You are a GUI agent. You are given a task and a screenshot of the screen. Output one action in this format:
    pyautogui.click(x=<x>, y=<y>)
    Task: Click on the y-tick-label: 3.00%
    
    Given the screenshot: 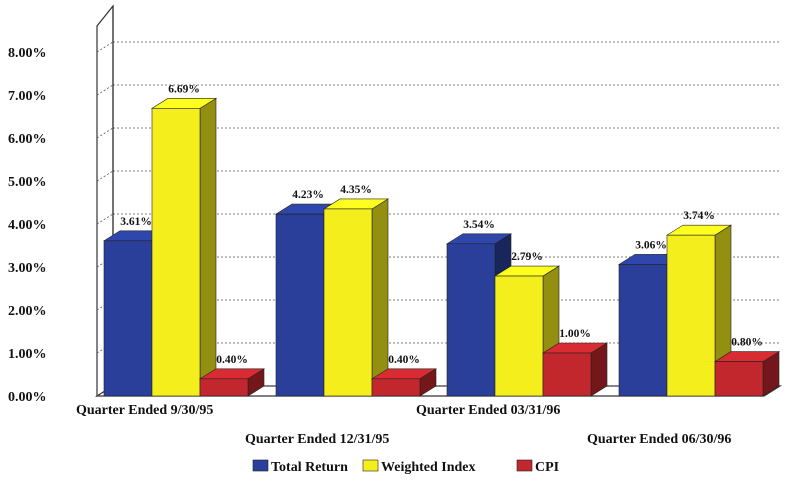 What is the action you would take?
    pyautogui.click(x=27, y=268)
    